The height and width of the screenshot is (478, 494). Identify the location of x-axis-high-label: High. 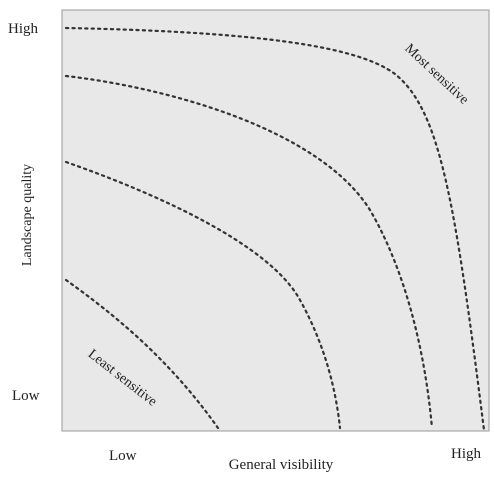
(466, 454).